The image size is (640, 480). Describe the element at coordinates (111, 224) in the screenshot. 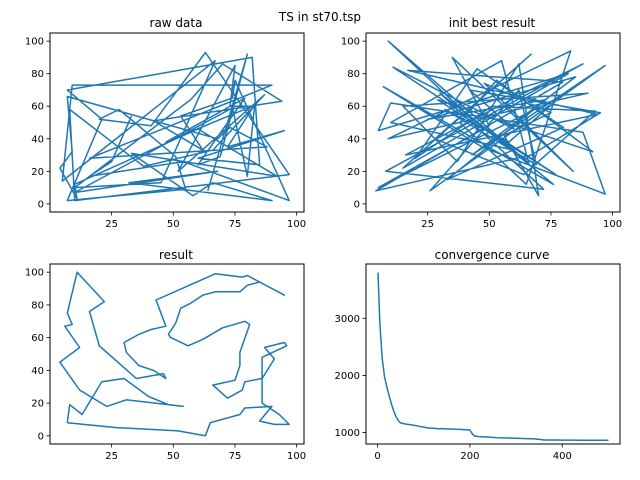

I see `raw-data-x-tick-label: 25` at that location.